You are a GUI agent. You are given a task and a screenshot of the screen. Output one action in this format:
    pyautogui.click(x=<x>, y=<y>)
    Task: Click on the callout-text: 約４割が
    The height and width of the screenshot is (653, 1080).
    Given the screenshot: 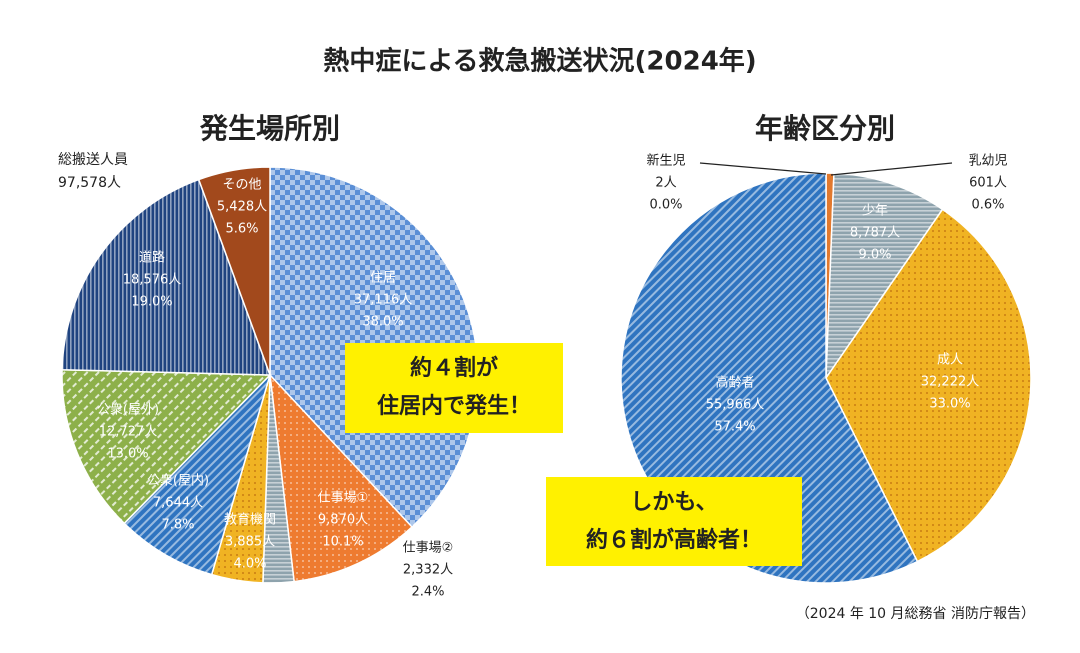 What is the action you would take?
    pyautogui.click(x=454, y=368)
    